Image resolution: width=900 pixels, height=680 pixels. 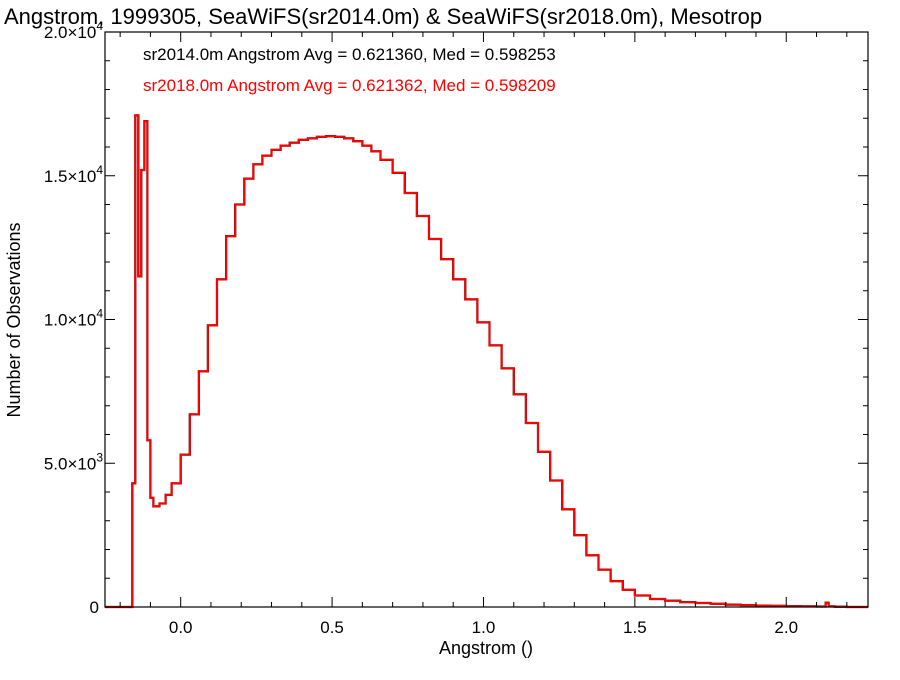 What do you see at coordinates (635, 627) in the screenshot?
I see `x-tick-label: 1.5` at bounding box center [635, 627].